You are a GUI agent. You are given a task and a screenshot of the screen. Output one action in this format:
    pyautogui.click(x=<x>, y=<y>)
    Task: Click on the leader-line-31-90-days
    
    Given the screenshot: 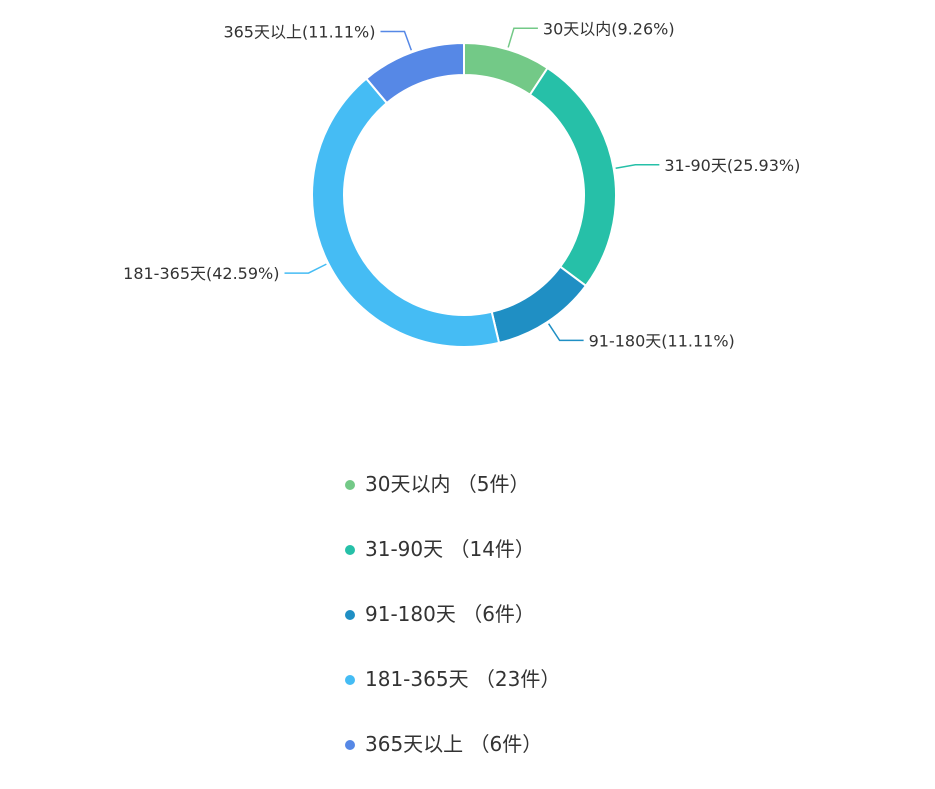 What is the action you would take?
    pyautogui.click(x=637, y=166)
    